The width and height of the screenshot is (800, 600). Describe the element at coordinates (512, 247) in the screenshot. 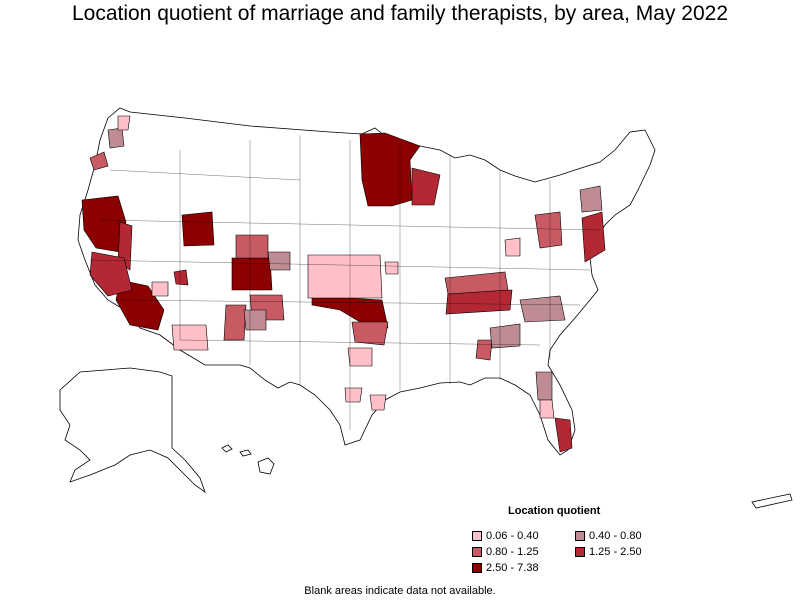

I see `region-ohio` at that location.